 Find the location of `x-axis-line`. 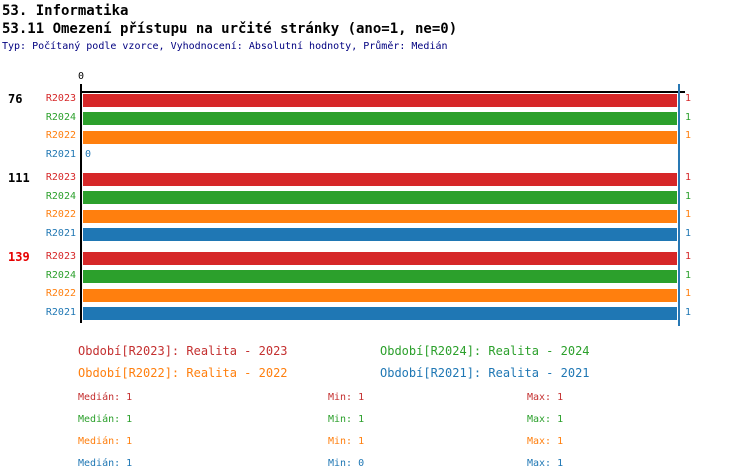

x-axis-line is located at coordinates (383, 92).